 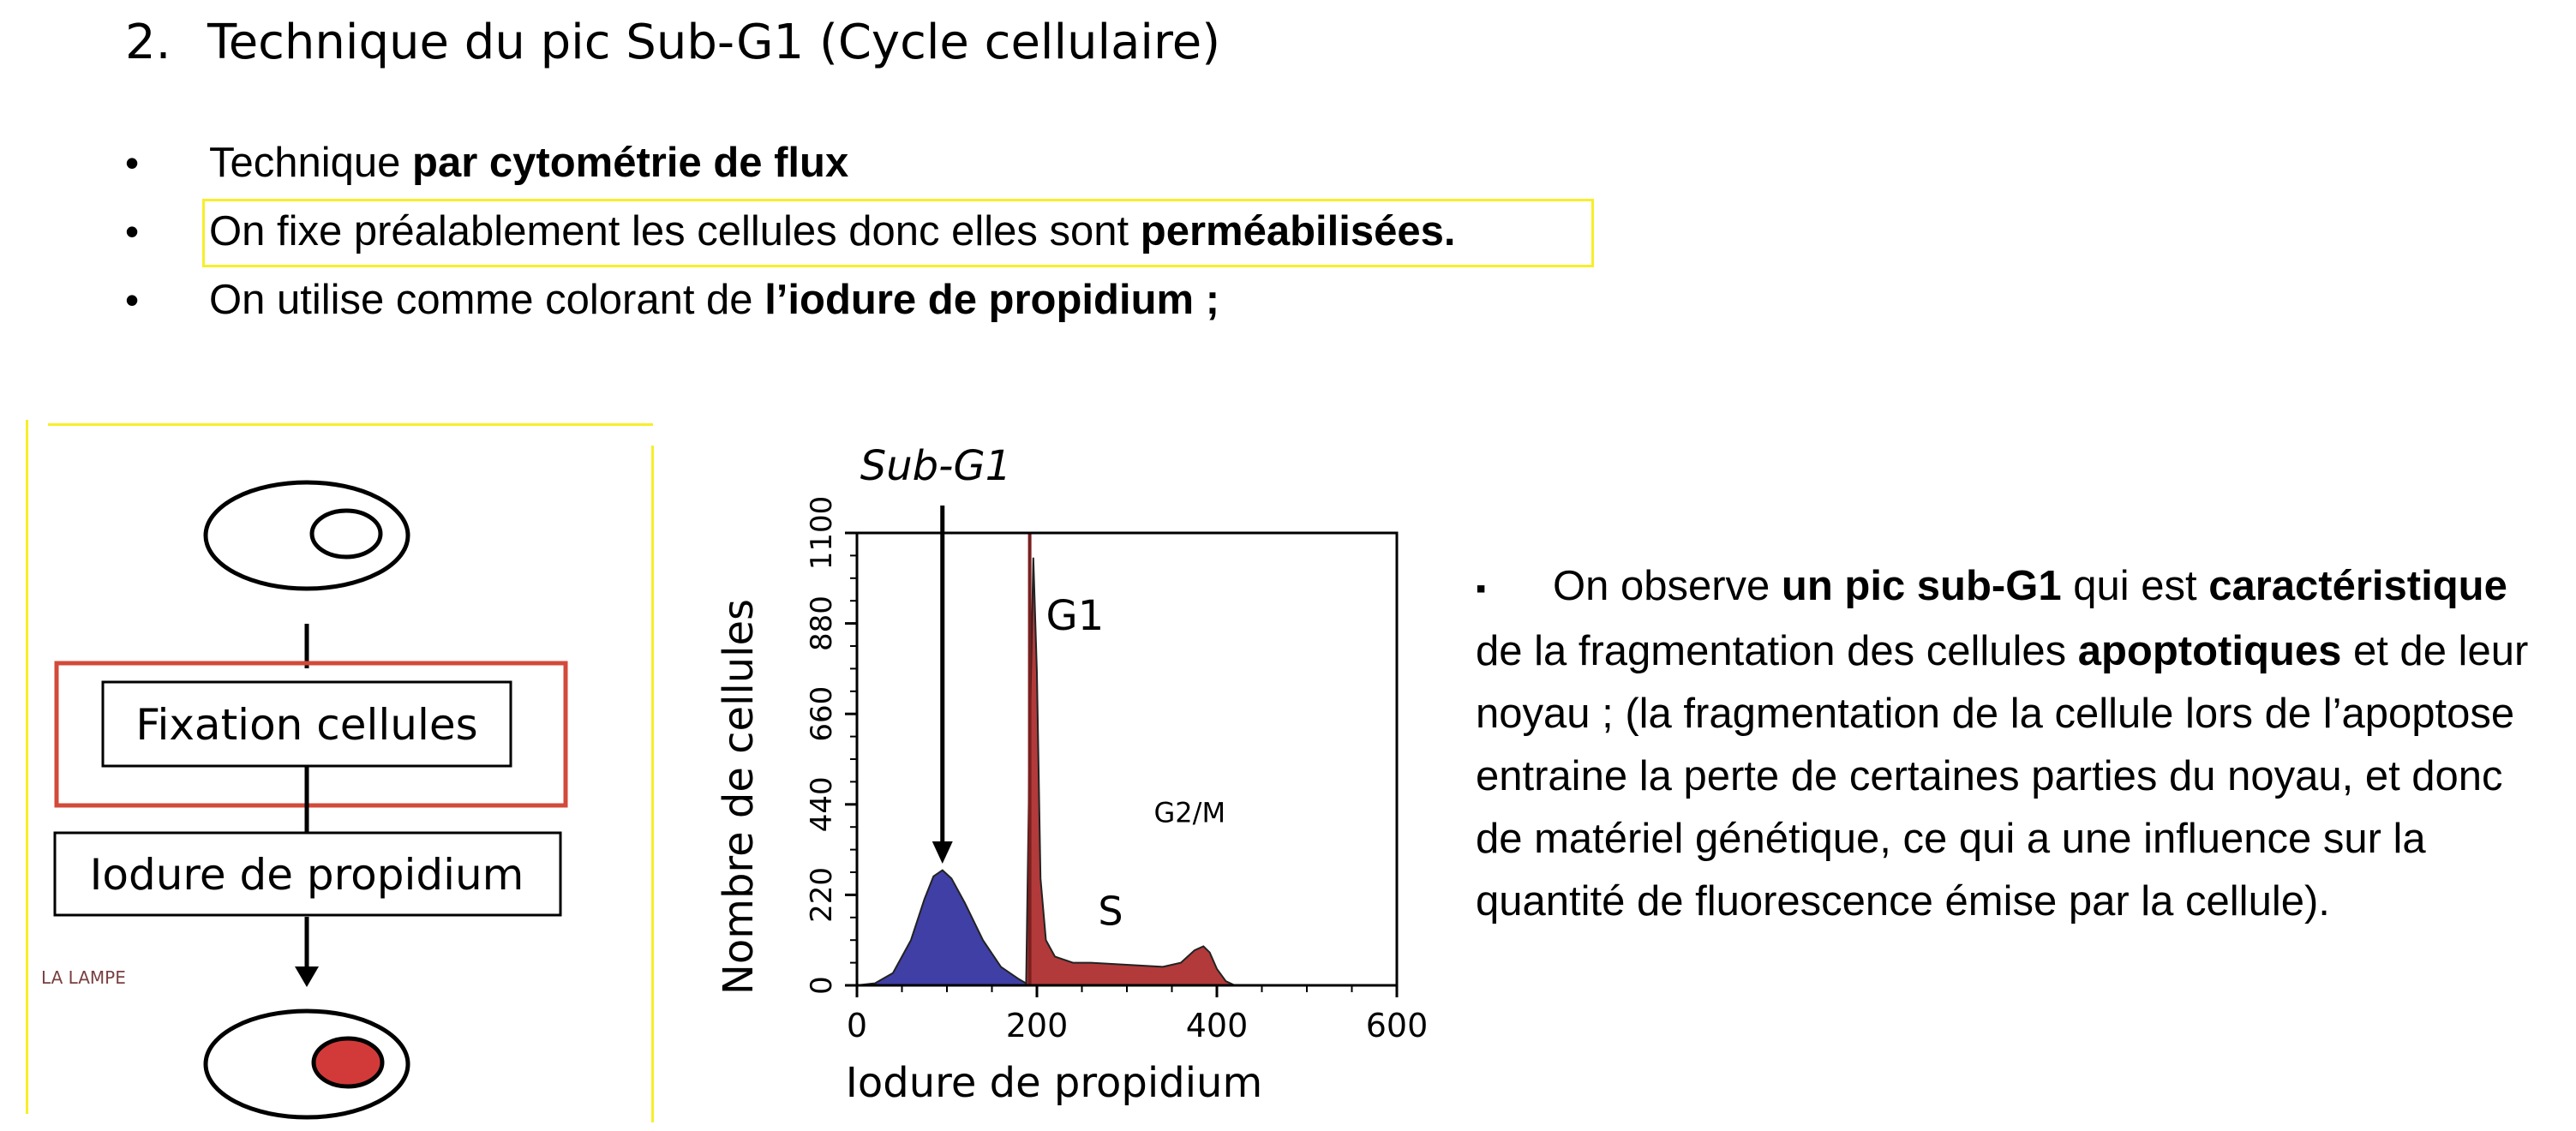 What do you see at coordinates (306, 535) in the screenshot?
I see `cell-outline-top` at bounding box center [306, 535].